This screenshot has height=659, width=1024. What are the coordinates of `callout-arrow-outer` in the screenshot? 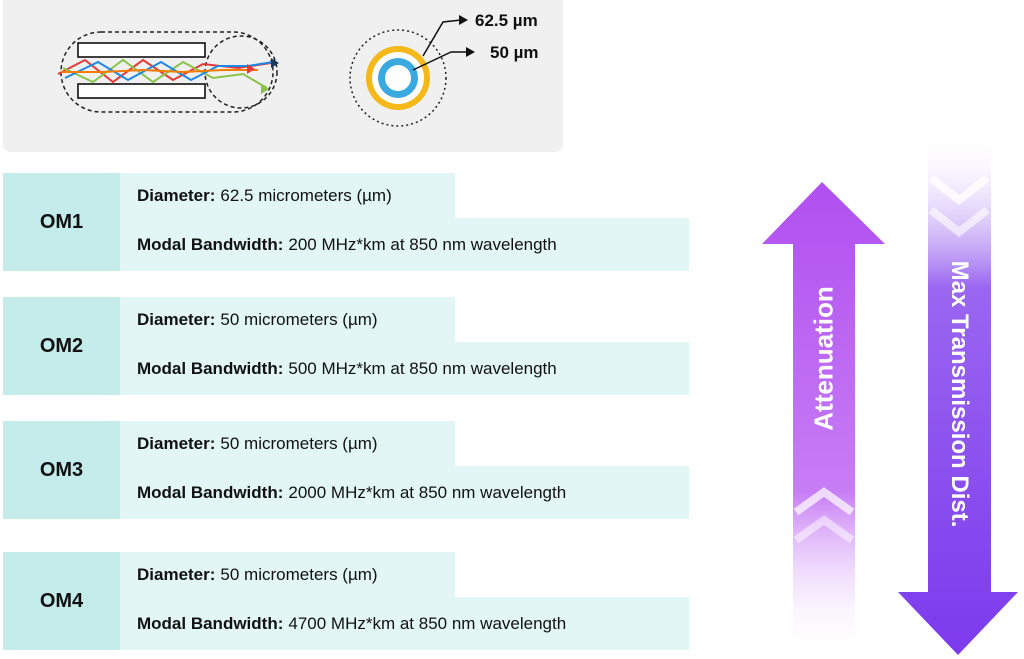 It's located at (463, 20).